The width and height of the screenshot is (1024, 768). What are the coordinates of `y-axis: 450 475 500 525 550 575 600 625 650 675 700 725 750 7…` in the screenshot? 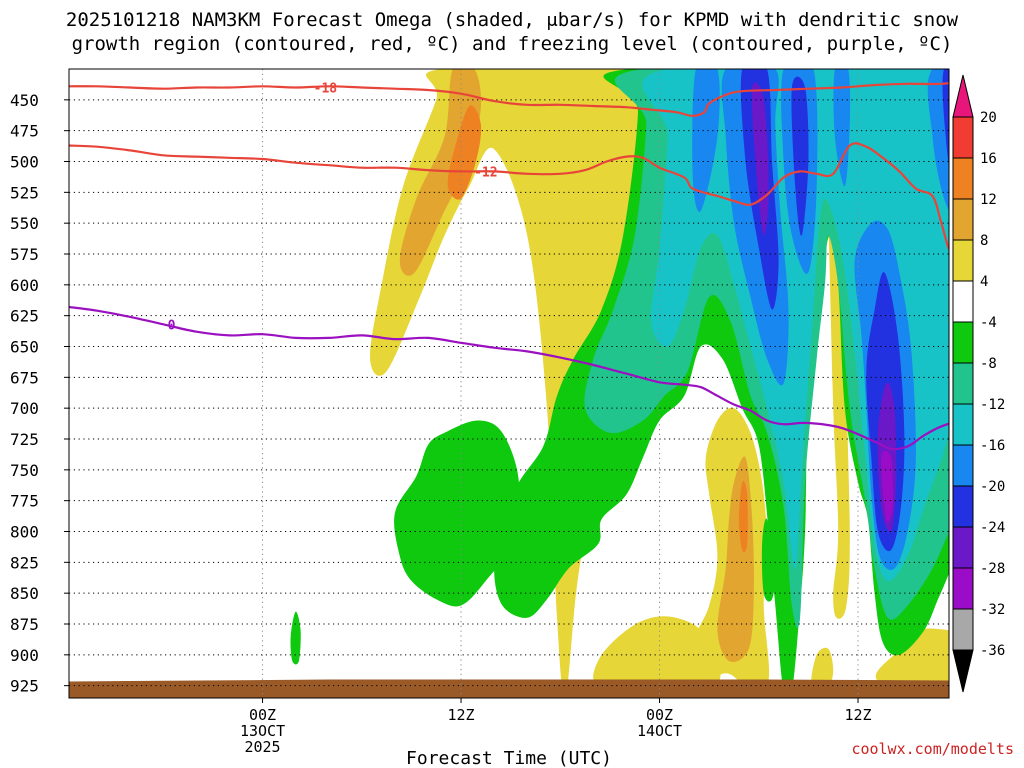 It's located at (39, 393).